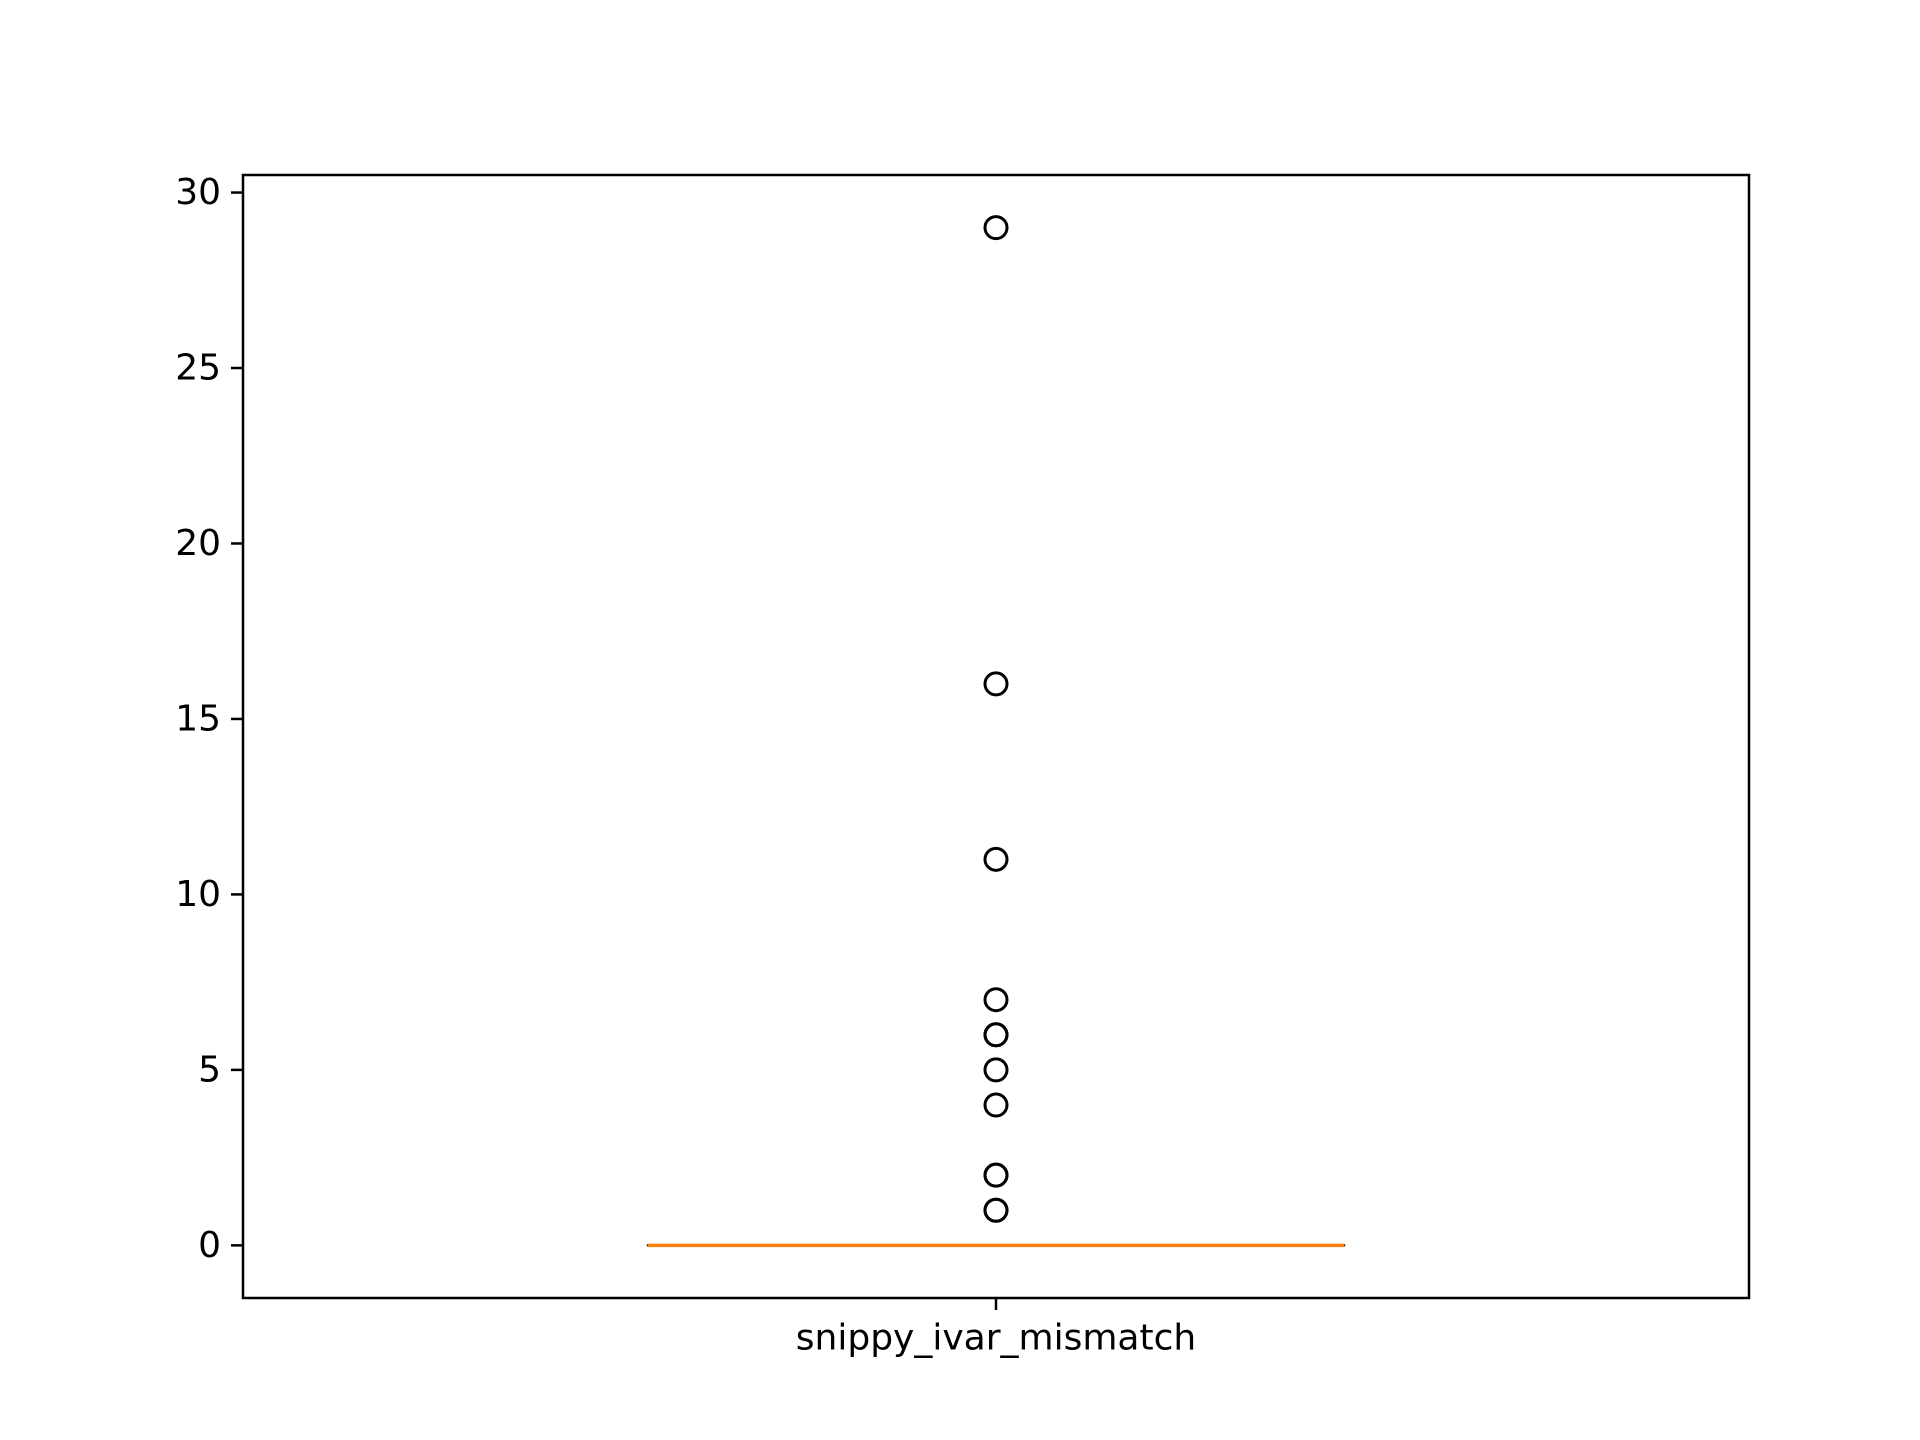 The width and height of the screenshot is (1920, 1440). Describe the element at coordinates (996, 719) in the screenshot. I see `outlier-points` at that location.